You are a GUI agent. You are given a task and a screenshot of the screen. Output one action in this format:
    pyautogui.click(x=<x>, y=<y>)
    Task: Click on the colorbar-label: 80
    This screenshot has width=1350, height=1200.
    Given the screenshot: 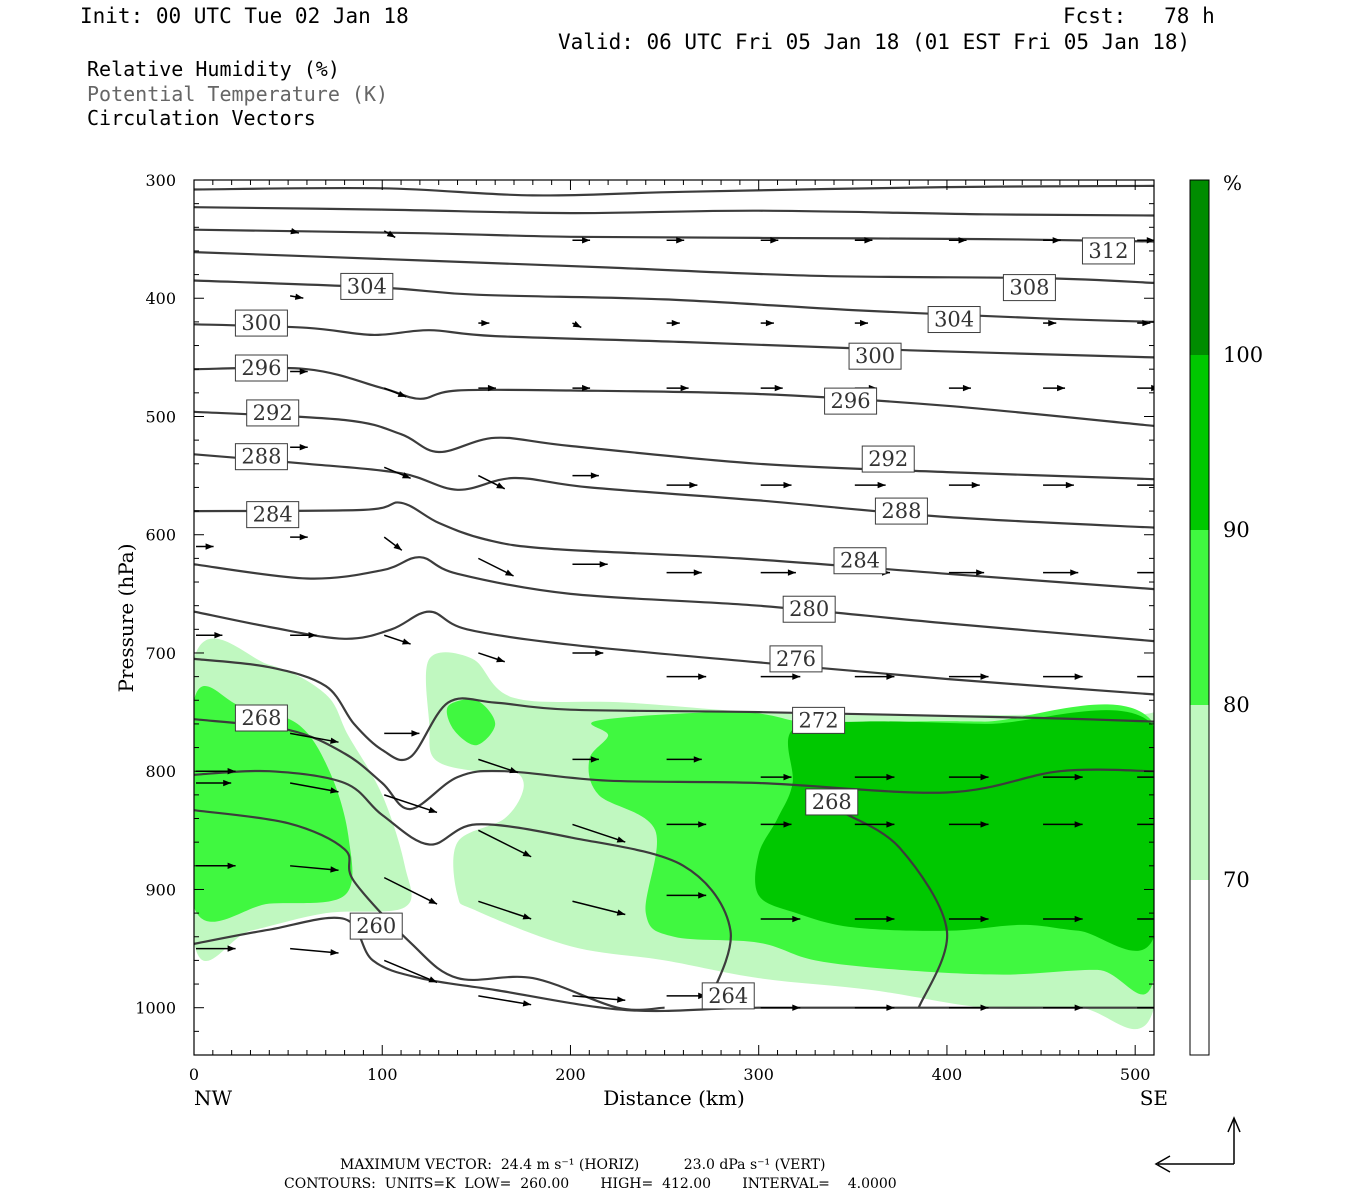 What is the action you would take?
    pyautogui.click(x=1236, y=705)
    